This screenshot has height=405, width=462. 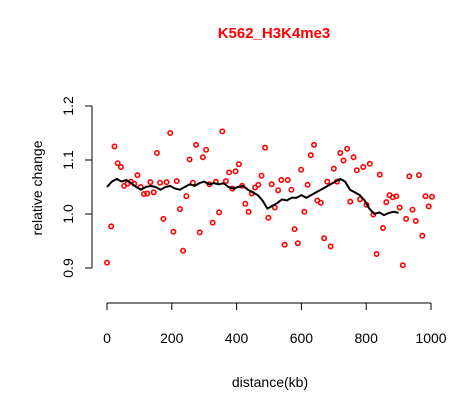 I want to click on x-axis-ticks: 0 200 400 600 800 1000, so click(x=275, y=324).